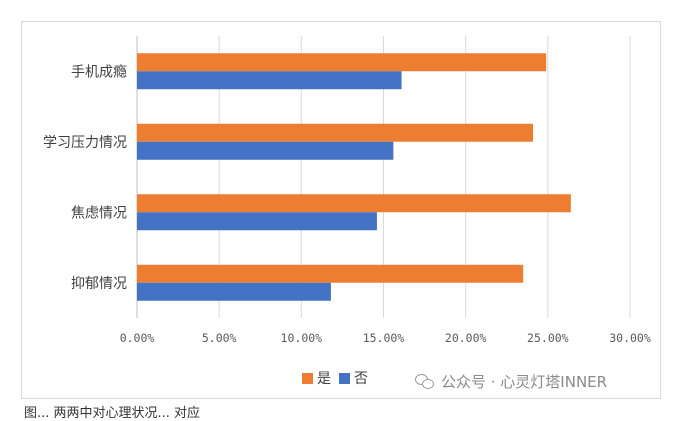 The height and width of the screenshot is (421, 683). I want to click on category-label: 抑郁情况, so click(99, 284).